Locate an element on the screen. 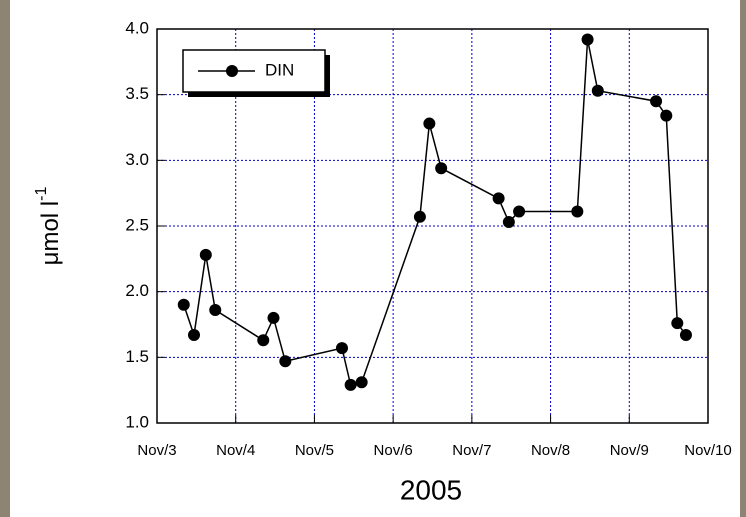 This screenshot has height=517, width=746. x-tick-label: Nov/3 is located at coordinates (156, 450).